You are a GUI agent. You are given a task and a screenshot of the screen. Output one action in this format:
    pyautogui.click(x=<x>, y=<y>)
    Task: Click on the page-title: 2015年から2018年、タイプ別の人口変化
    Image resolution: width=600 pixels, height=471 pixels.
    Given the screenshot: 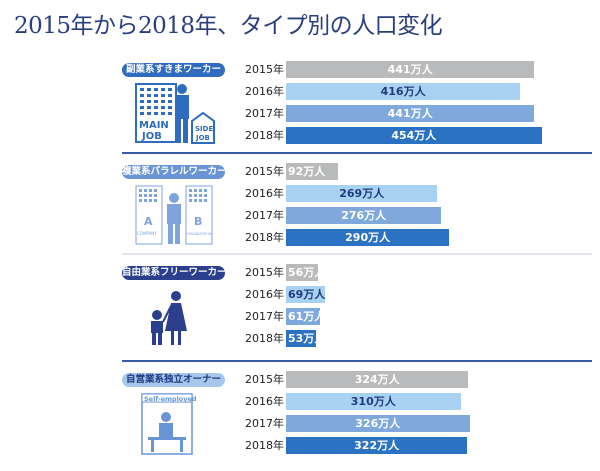 What is the action you would take?
    pyautogui.click(x=228, y=26)
    